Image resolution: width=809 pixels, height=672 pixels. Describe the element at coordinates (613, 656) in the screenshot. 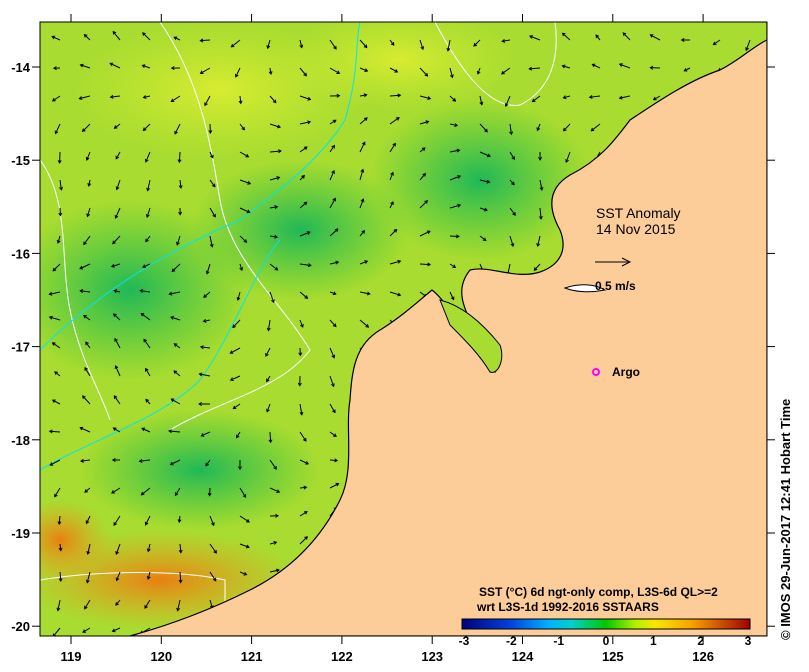

I see `lon-tick-label: 125` at that location.